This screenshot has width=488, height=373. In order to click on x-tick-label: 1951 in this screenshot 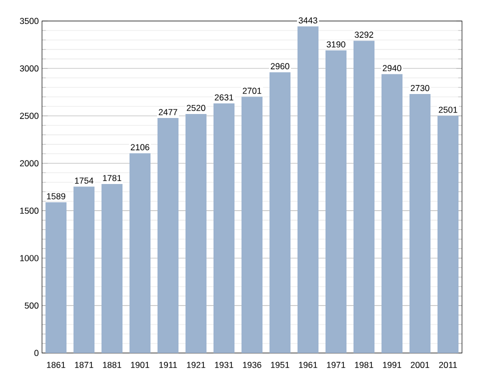, I will do `click(280, 365)`.